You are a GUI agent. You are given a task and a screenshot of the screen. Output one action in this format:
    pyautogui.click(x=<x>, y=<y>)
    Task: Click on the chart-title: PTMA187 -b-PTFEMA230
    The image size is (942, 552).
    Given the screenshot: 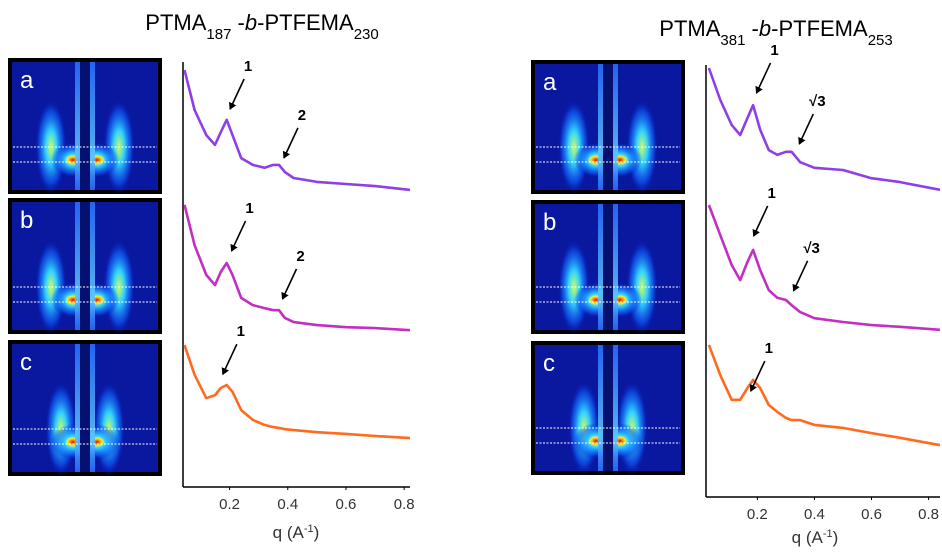 What is the action you would take?
    pyautogui.click(x=261, y=26)
    